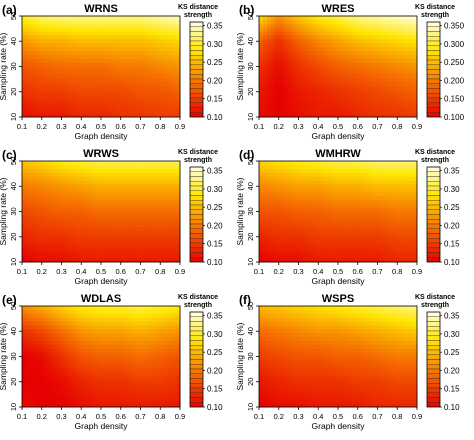  What do you see at coordinates (215, 117) in the screenshot?
I see `colorbar-tick-label: 0.10` at bounding box center [215, 117].